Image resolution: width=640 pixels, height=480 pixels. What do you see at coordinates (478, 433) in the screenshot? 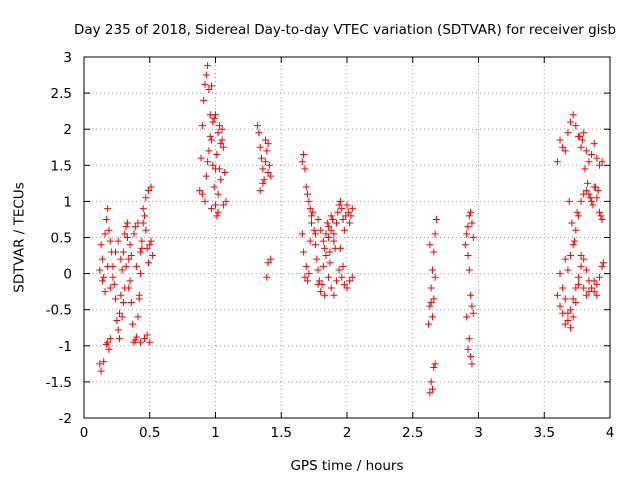
I see `x-tick-label: 3` at bounding box center [478, 433].